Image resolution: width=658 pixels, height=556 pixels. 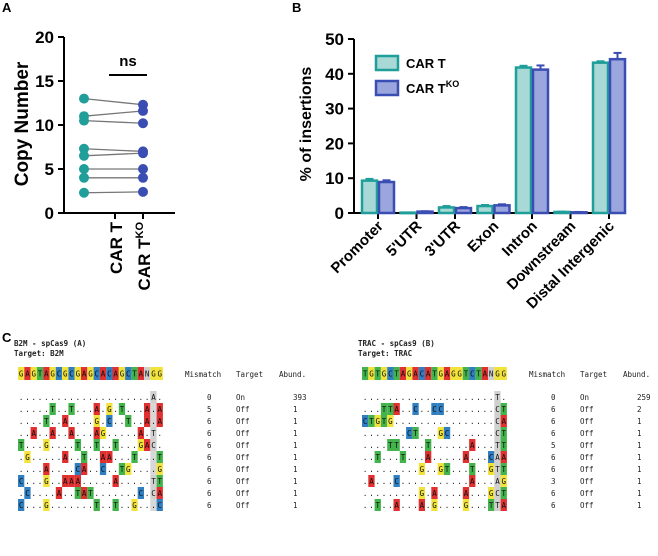 What do you see at coordinates (553, 493) in the screenshot?
I see `row-mismatch: 6` at bounding box center [553, 493].